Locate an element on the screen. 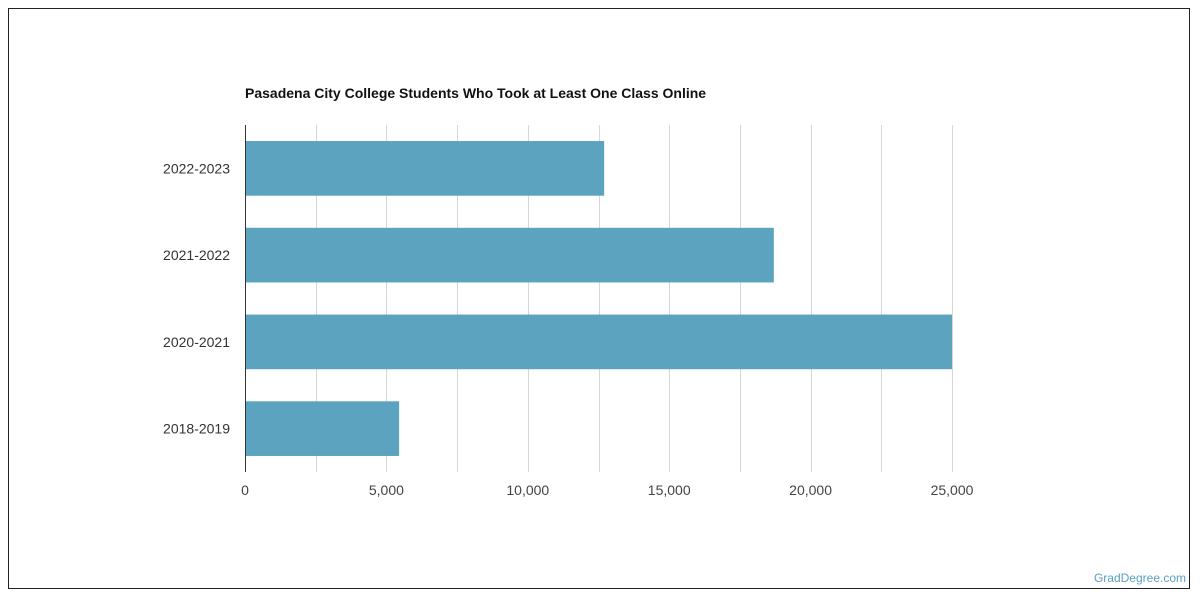 Image resolution: width=1200 pixels, height=600 pixels. x-tick-label: 15,000 is located at coordinates (669, 490).